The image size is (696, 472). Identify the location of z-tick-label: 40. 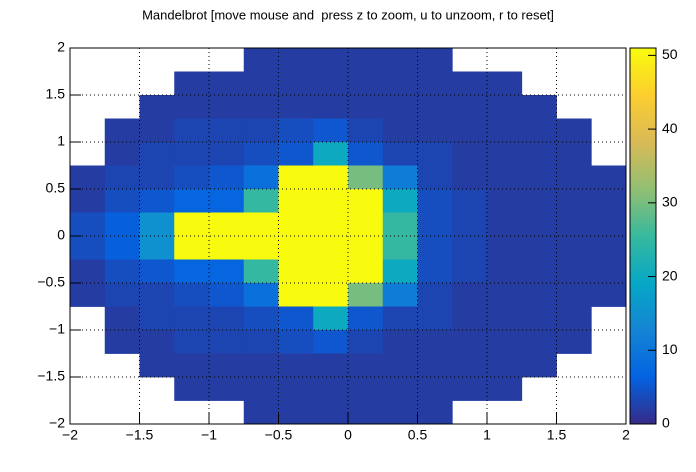
(670, 128).